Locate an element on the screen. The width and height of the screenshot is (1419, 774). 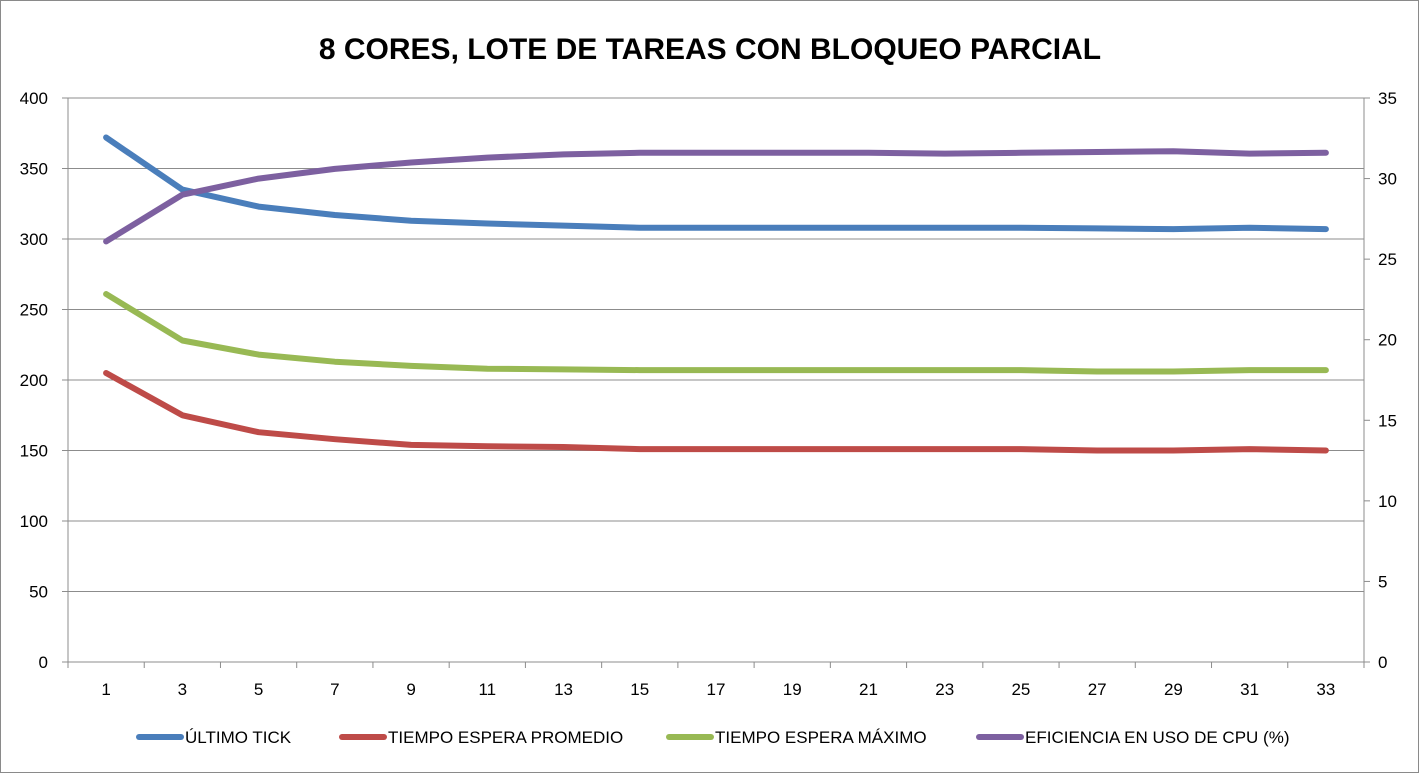
left-tick-label: 0 is located at coordinates (43, 662).